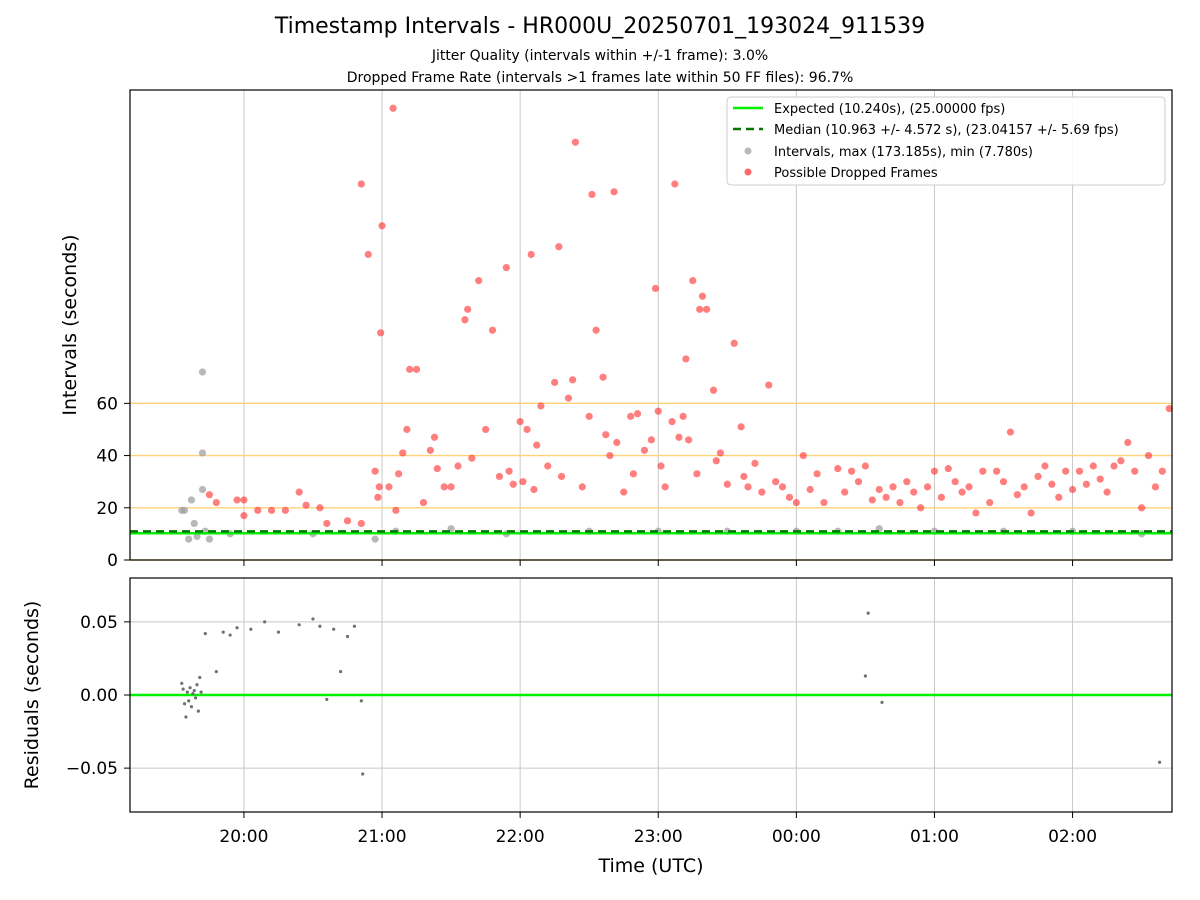 The height and width of the screenshot is (900, 1200). I want to click on x-tick-label: 21:00, so click(382, 837).